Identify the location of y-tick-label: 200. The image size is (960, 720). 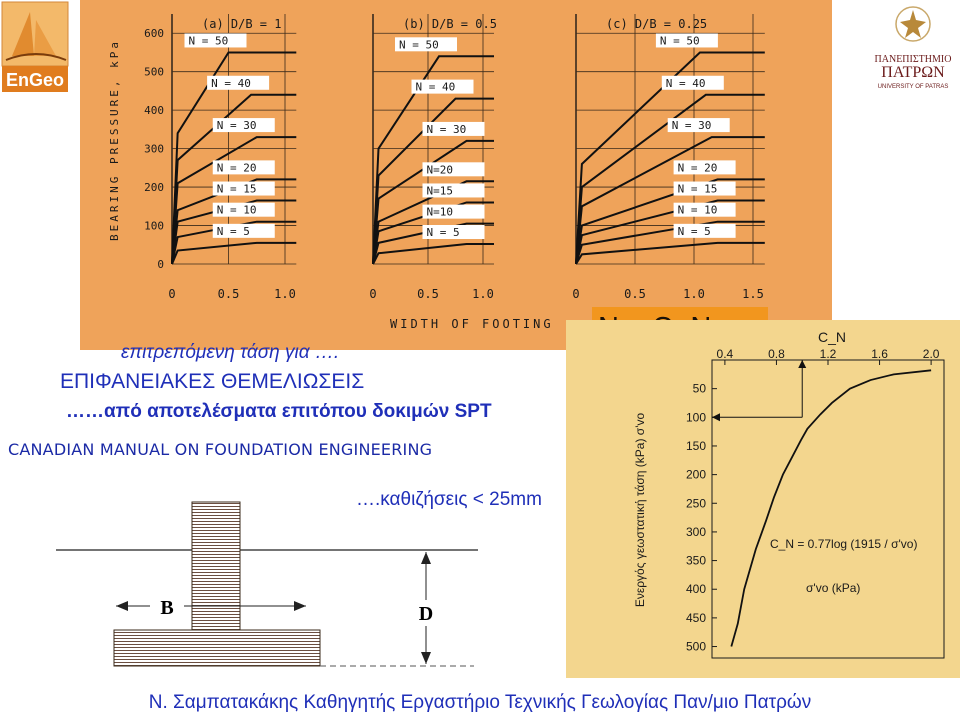
(696, 475).